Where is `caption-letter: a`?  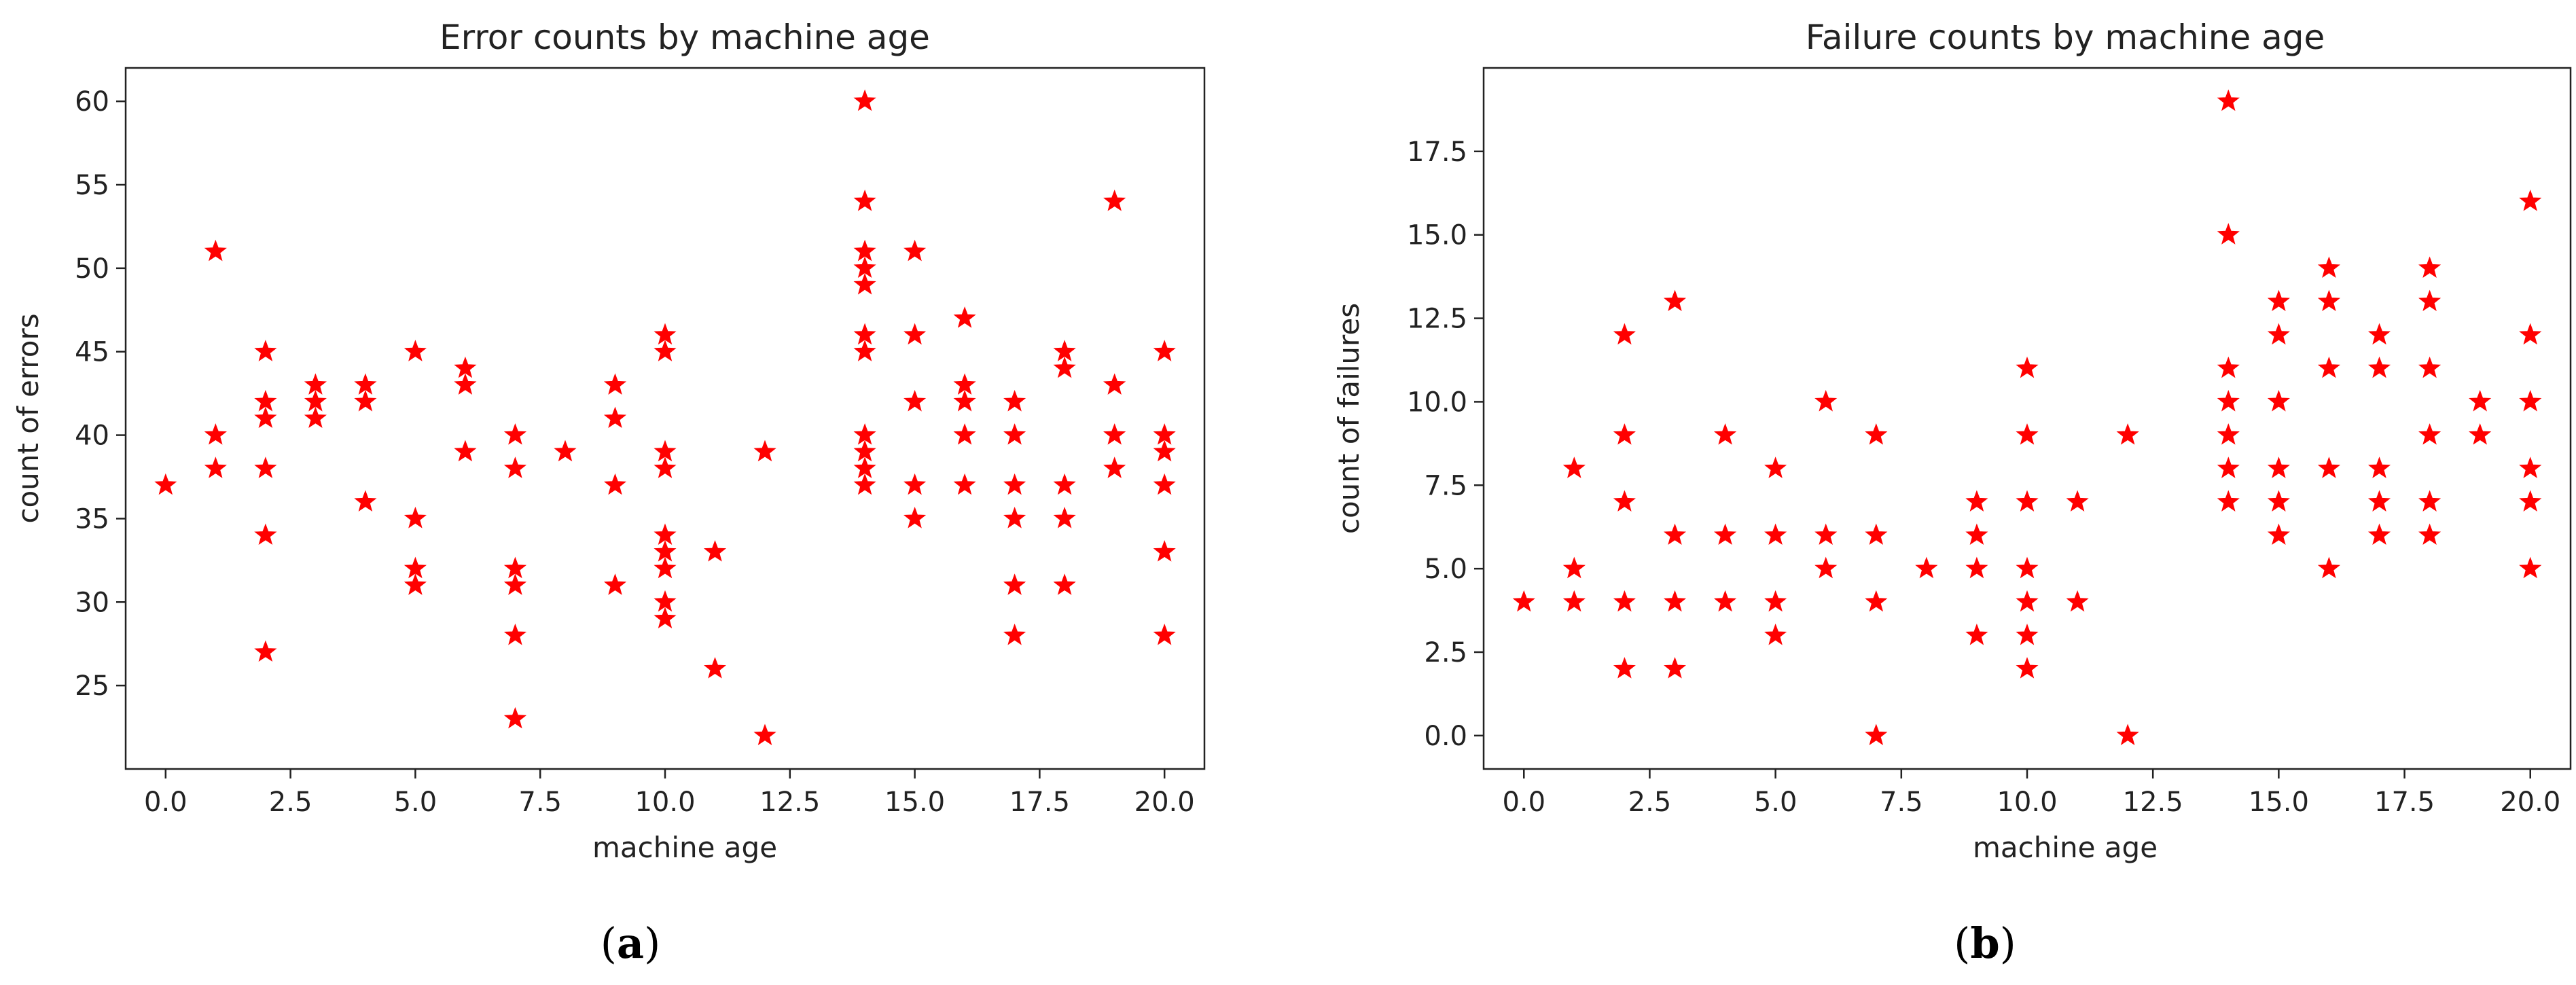 caption-letter: a is located at coordinates (630, 943).